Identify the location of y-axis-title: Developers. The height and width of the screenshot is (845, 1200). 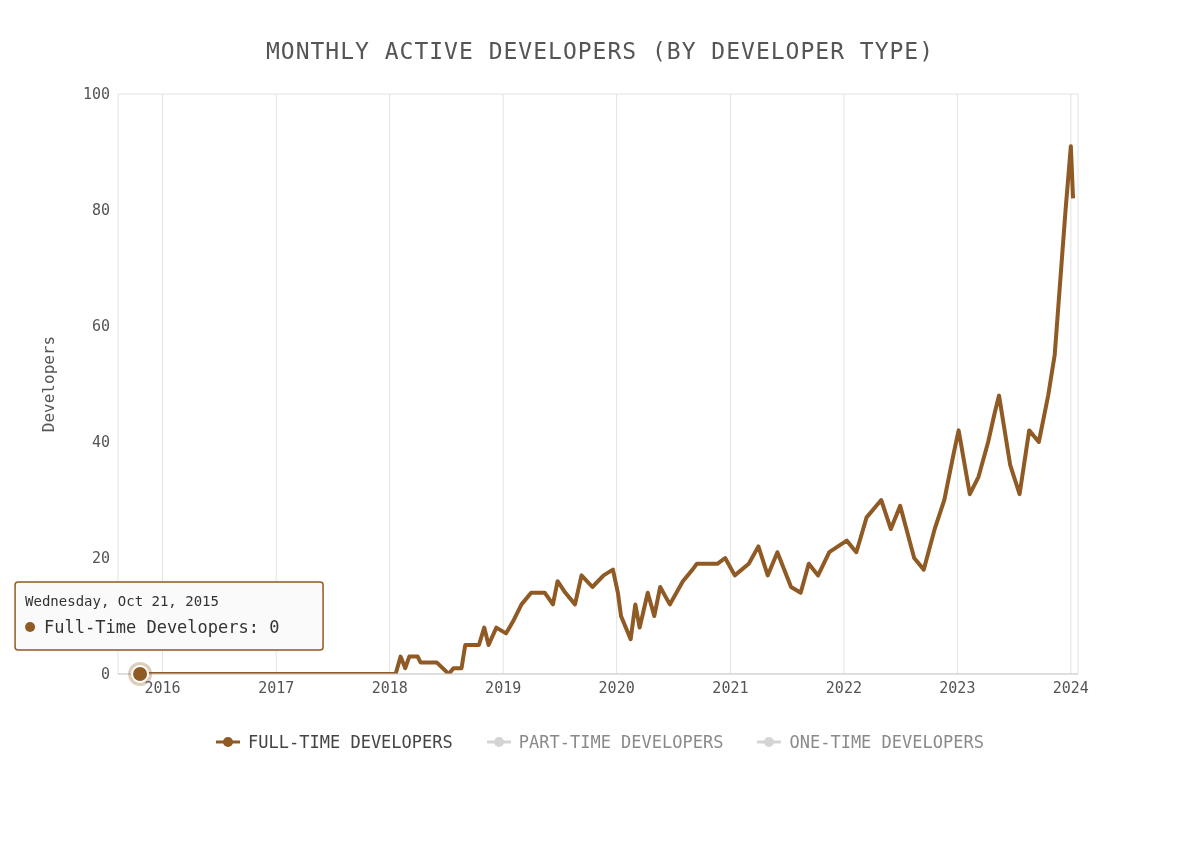
(48, 384).